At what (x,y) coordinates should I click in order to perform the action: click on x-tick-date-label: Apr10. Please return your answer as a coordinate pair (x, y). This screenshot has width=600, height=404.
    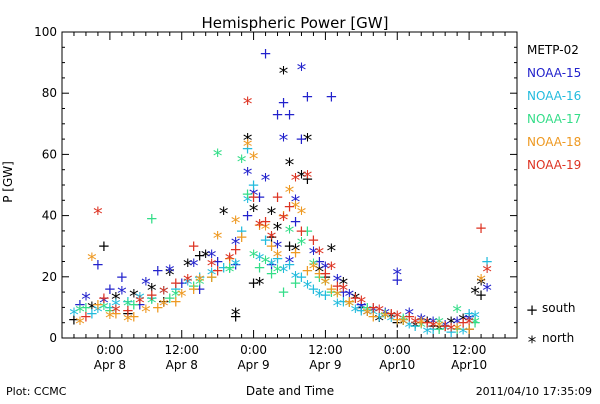
    Looking at the image, I should click on (397, 365).